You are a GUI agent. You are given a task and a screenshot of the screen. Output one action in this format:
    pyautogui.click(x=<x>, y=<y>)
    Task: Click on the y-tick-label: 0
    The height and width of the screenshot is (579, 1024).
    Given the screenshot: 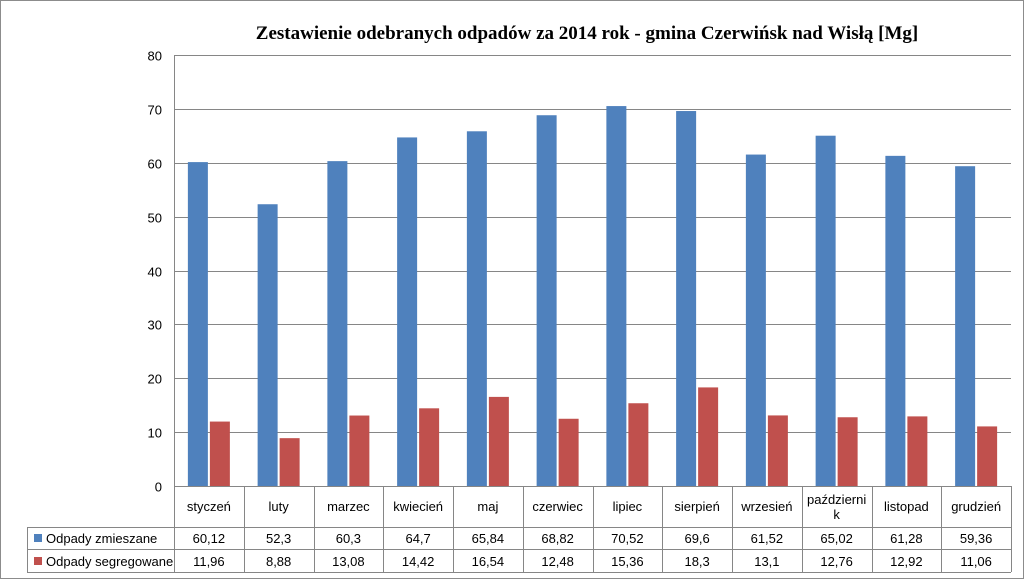 What is the action you would take?
    pyautogui.click(x=158, y=487)
    